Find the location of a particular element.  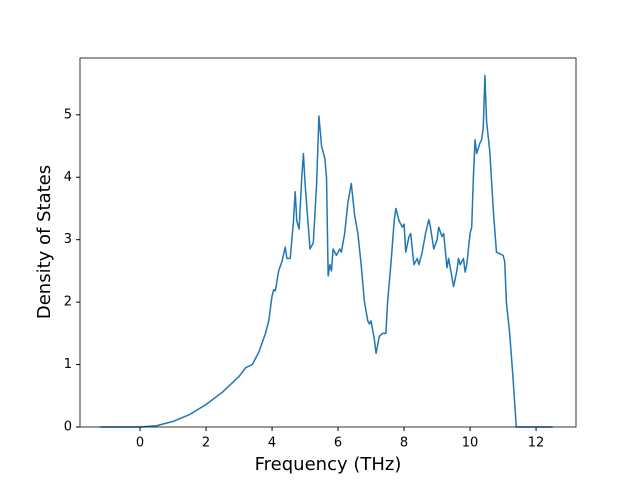

x-tick-label: 6 is located at coordinates (338, 443).